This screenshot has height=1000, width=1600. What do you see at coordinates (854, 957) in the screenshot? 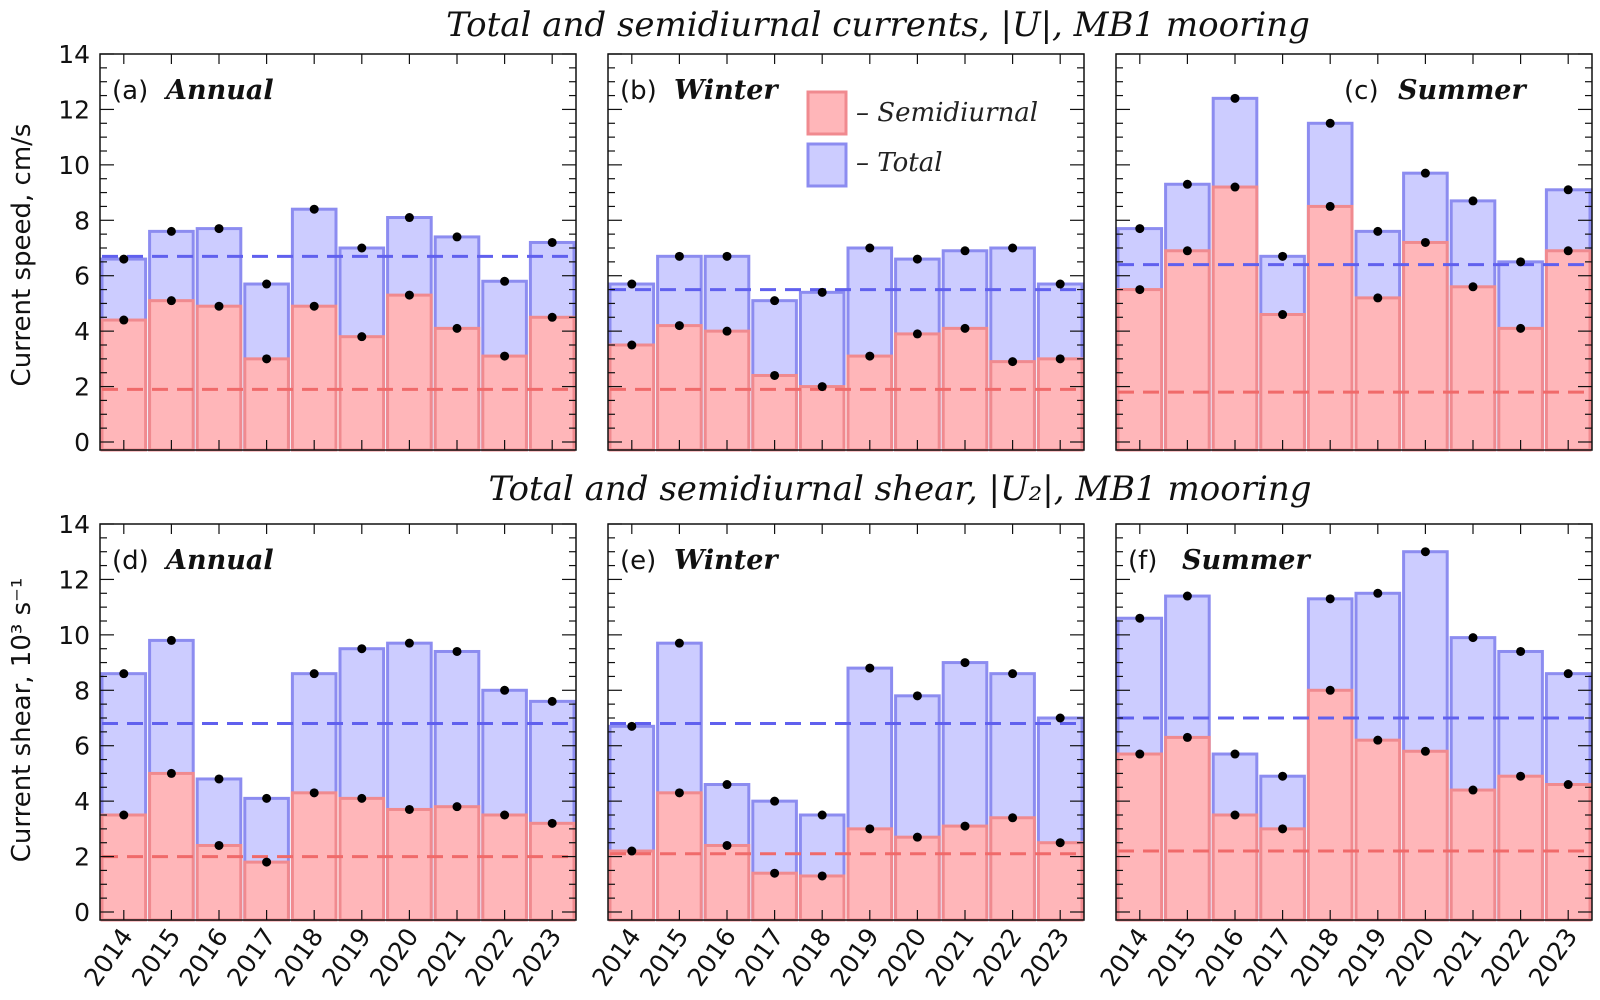
I see `panel-e-x-tick-label: 2019` at bounding box center [854, 957].